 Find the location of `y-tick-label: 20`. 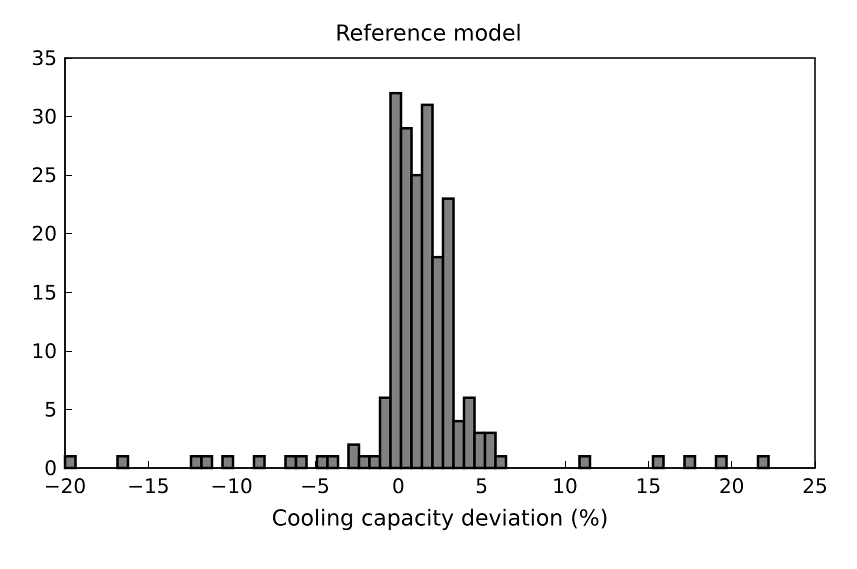

y-tick-label: 20 is located at coordinates (44, 234).